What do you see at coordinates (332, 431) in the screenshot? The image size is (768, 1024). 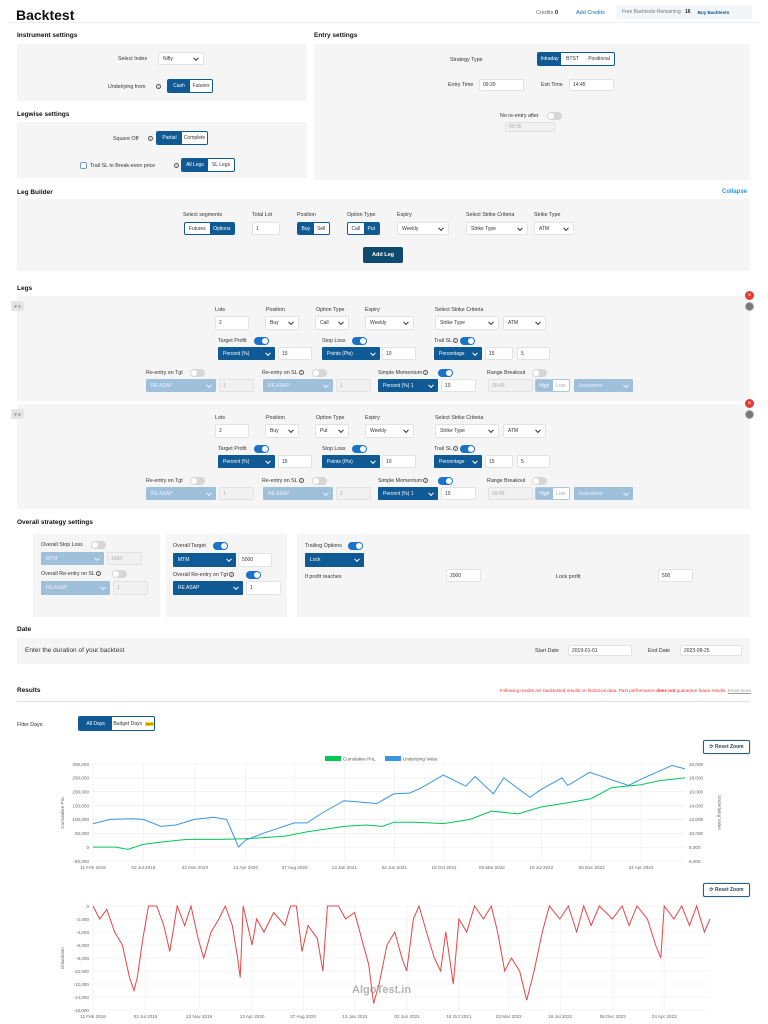 I see `option-type-dropdown: Put` at bounding box center [332, 431].